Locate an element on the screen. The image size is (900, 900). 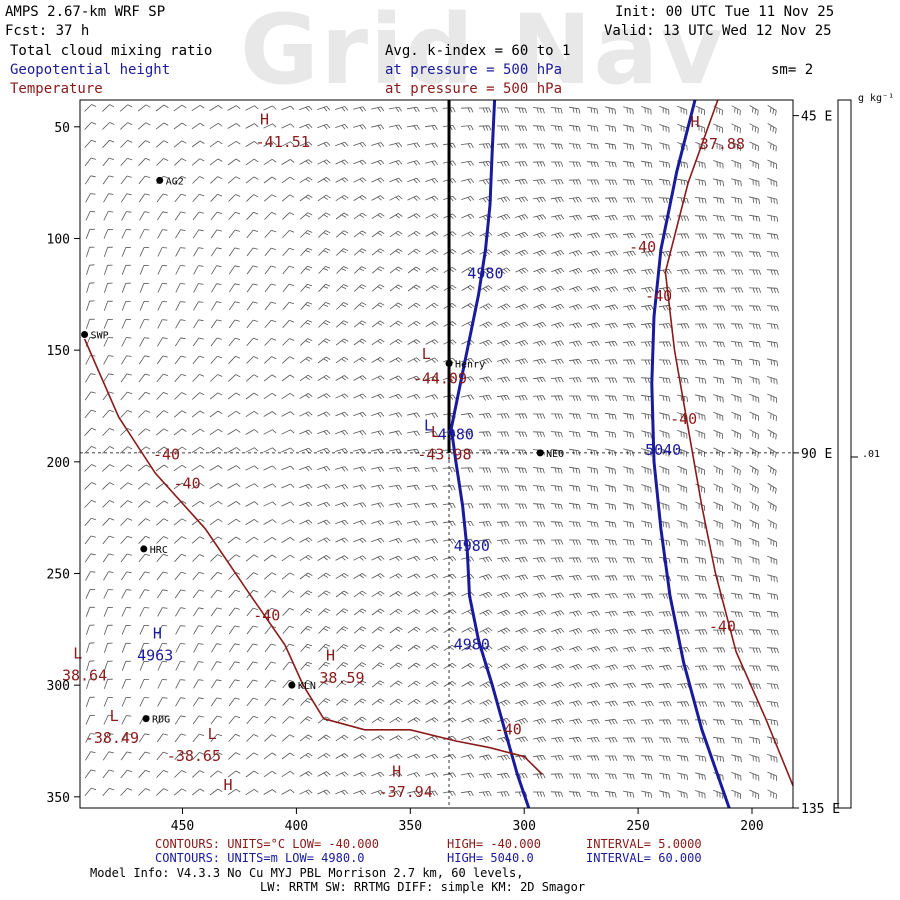
init-time: Init: 00 UTC Tue 11 Nov 25 is located at coordinates (725, 12).